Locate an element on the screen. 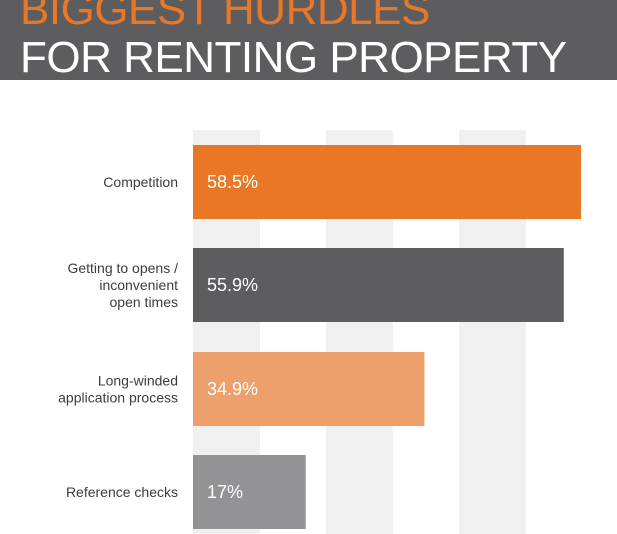 This screenshot has height=534, width=617. bar-value-label: 55.9% is located at coordinates (232, 285).